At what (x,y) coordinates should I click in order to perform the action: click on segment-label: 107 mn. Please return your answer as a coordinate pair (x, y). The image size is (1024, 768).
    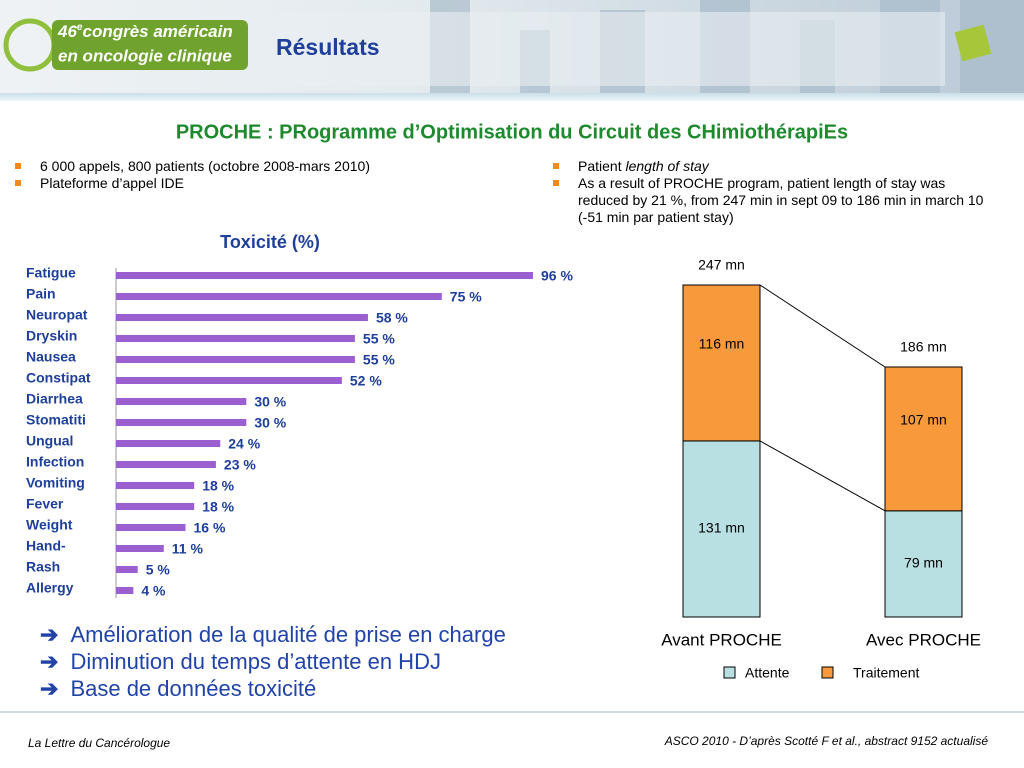
    Looking at the image, I should click on (923, 420).